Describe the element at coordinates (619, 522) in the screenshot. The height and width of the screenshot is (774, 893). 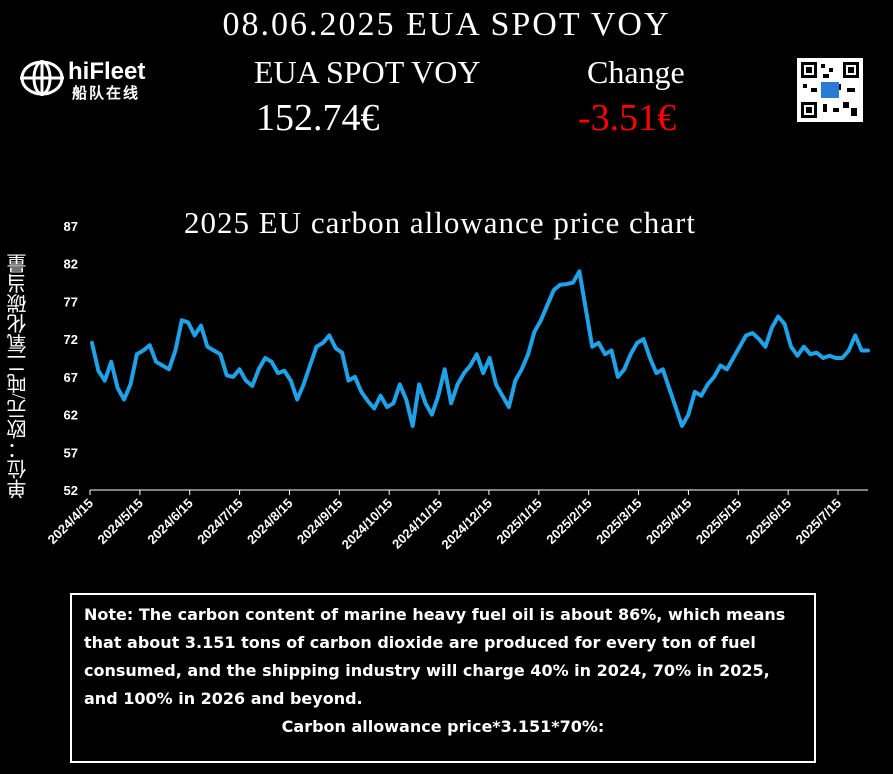
I see `x-tick-label: 2025/3/15` at that location.